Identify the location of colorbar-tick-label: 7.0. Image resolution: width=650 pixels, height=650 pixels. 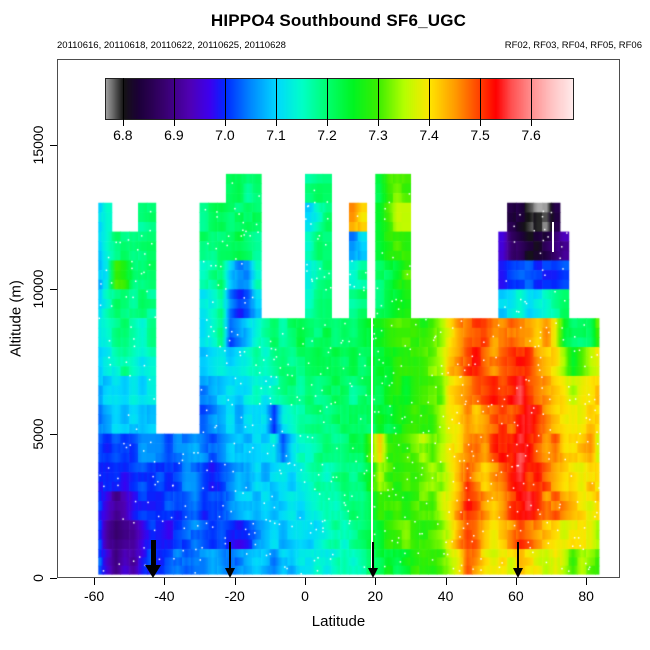
(225, 135).